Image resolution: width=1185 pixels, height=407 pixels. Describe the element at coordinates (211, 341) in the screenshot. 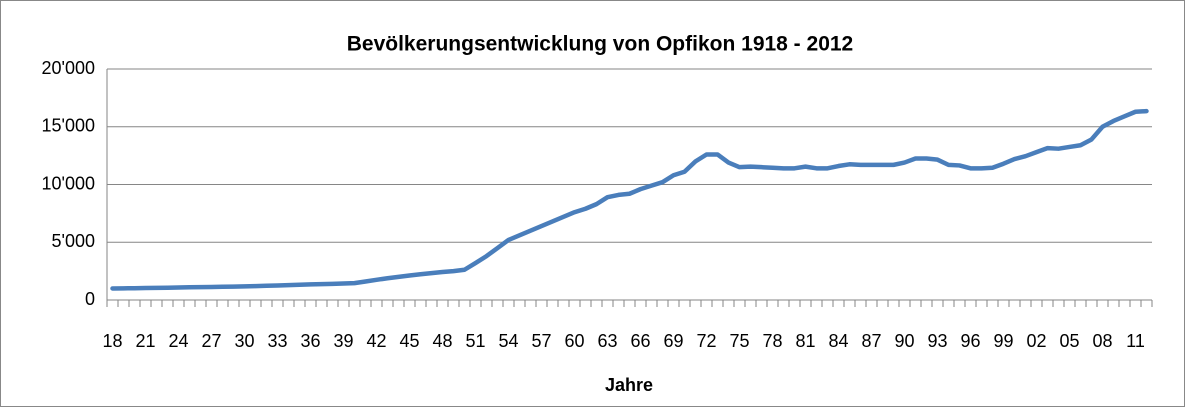

I see `x-tick-label: 27` at that location.